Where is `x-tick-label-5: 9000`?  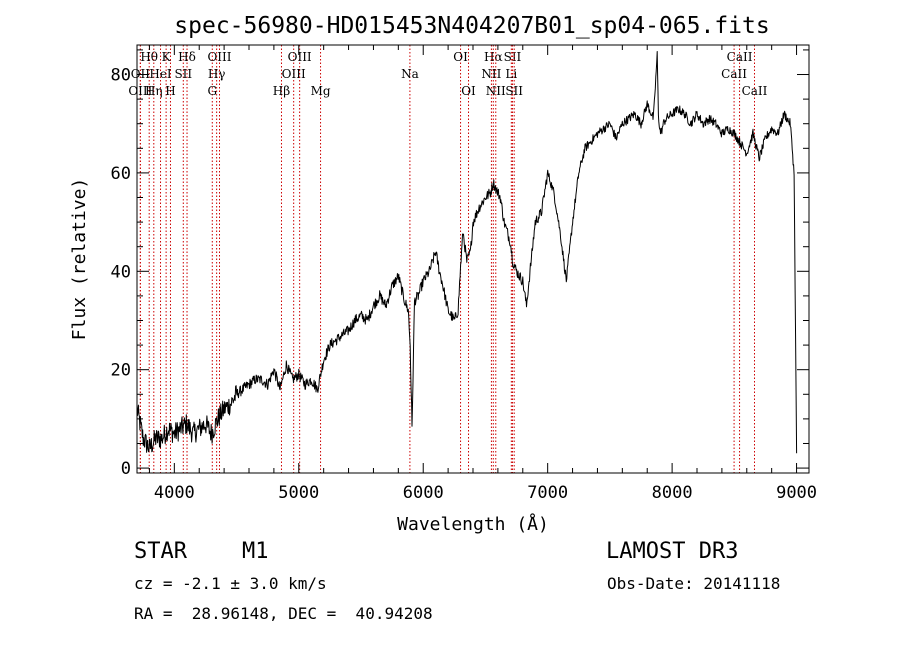 x-tick-label-5: 9000 is located at coordinates (796, 493).